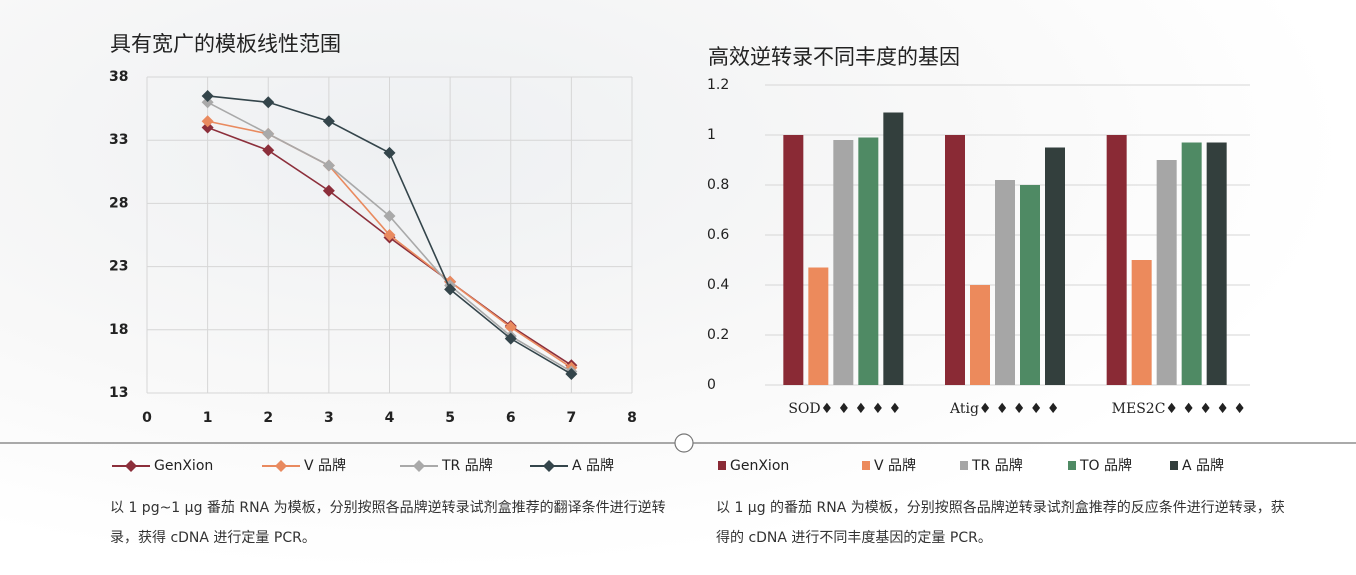  I want to click on x-tick-label: SOD♦ ♦ ♦ ♦ ♦, so click(844, 409).